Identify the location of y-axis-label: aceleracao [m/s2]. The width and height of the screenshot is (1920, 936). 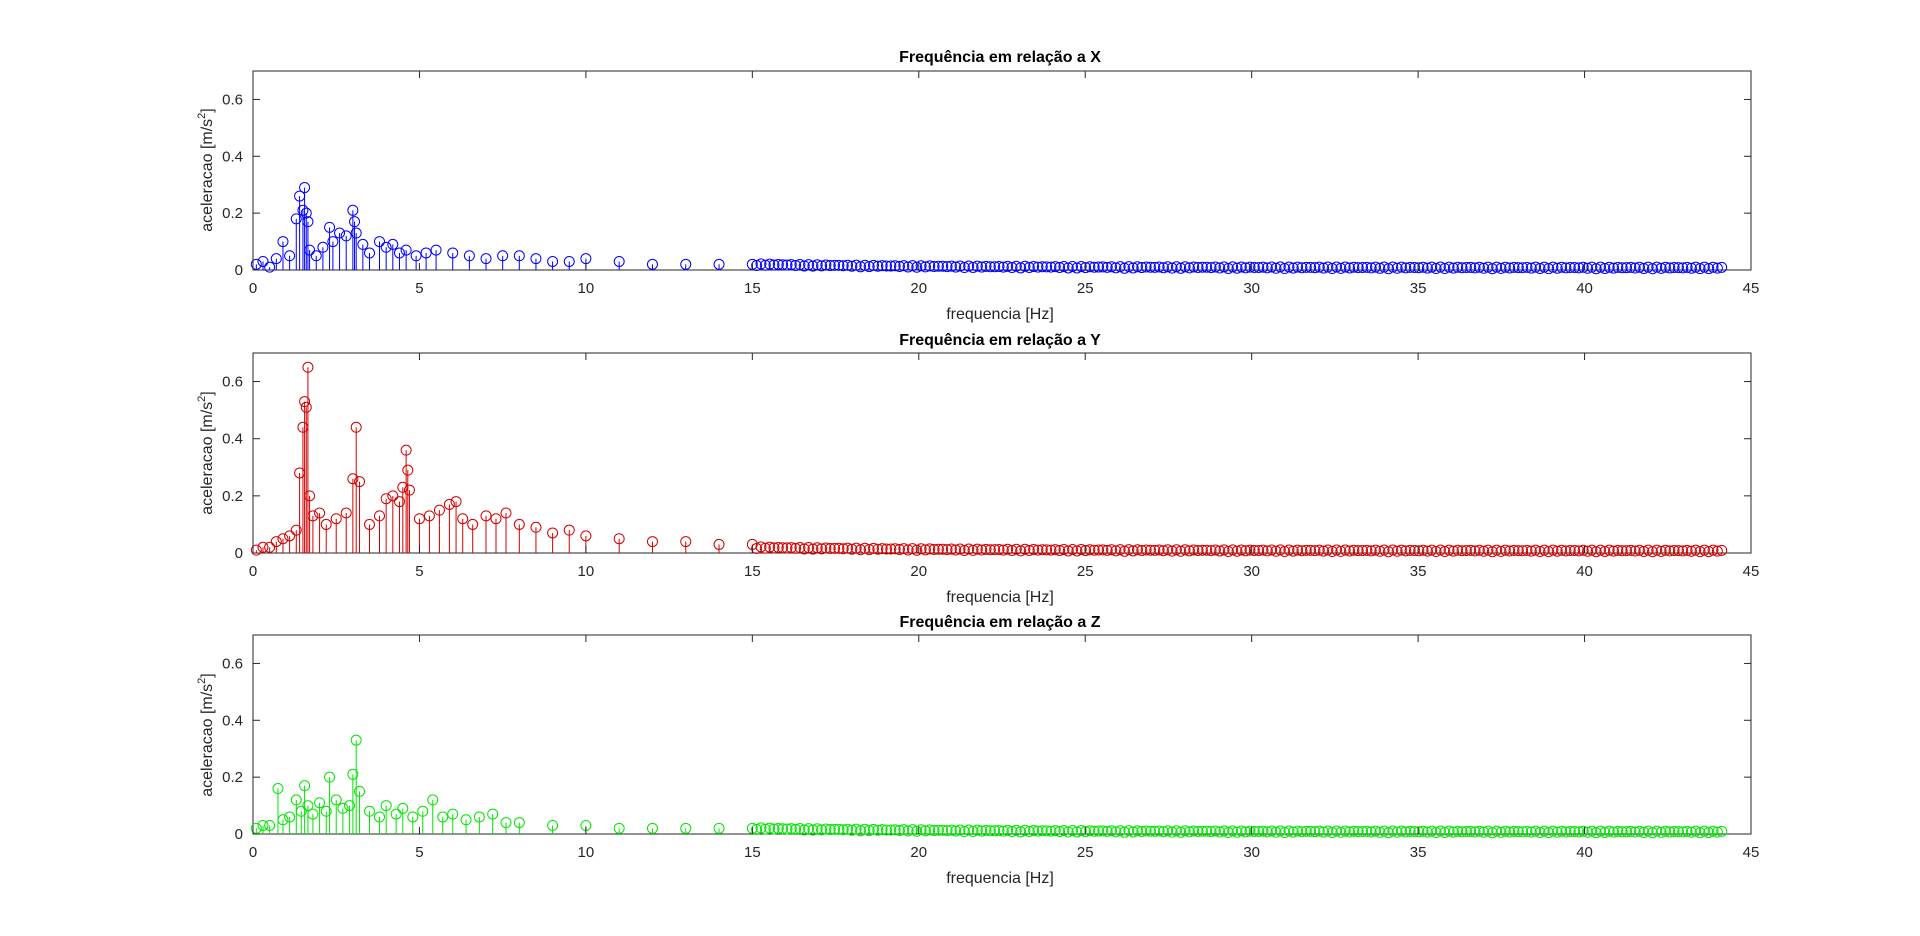
(206, 735).